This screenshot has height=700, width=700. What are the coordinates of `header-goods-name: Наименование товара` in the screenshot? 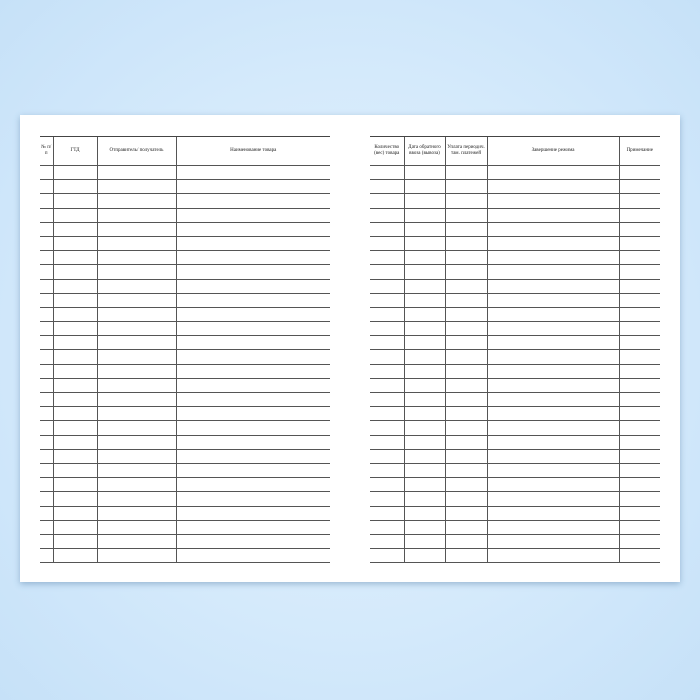 It's located at (252, 151).